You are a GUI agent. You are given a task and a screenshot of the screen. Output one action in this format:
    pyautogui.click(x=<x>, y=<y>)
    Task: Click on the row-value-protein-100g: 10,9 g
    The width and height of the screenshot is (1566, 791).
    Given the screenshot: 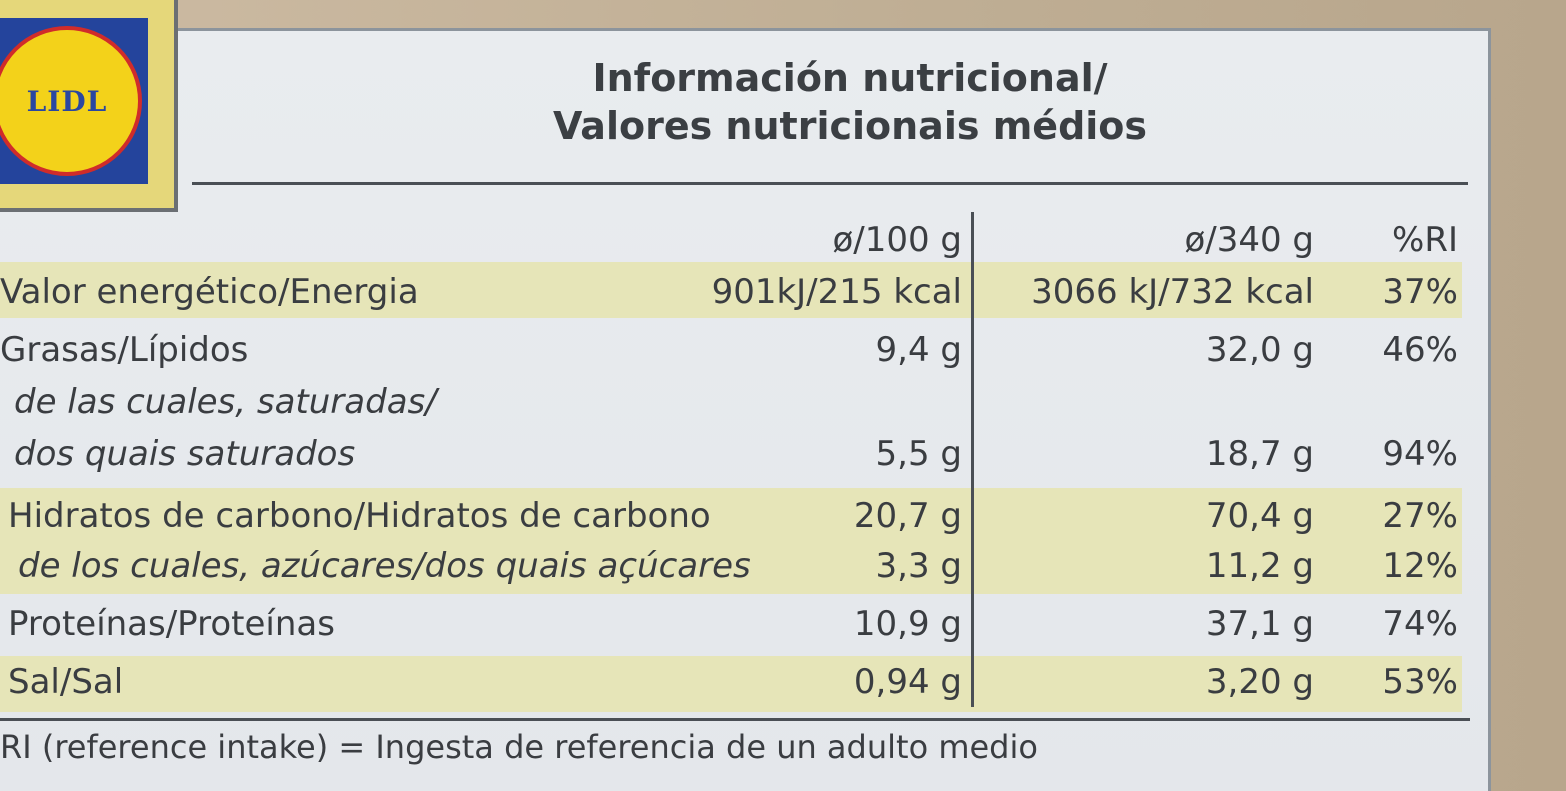 What is the action you would take?
    pyautogui.click(x=907, y=624)
    